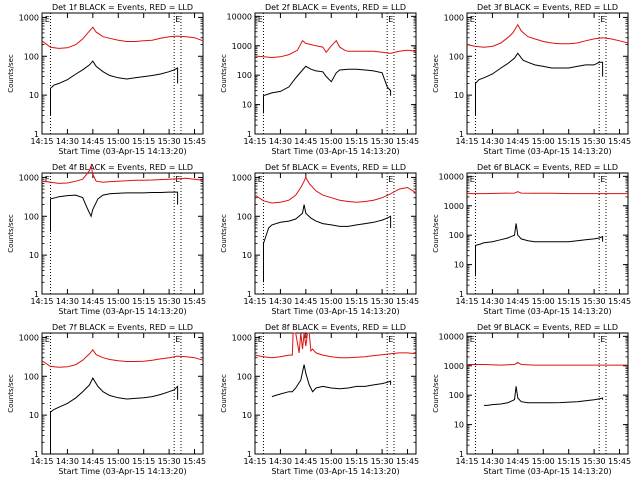  Describe the element at coordinates (547, 327) in the screenshot. I see `panel-title: Det 9f BLACK = Events, RED = LLD` at that location.